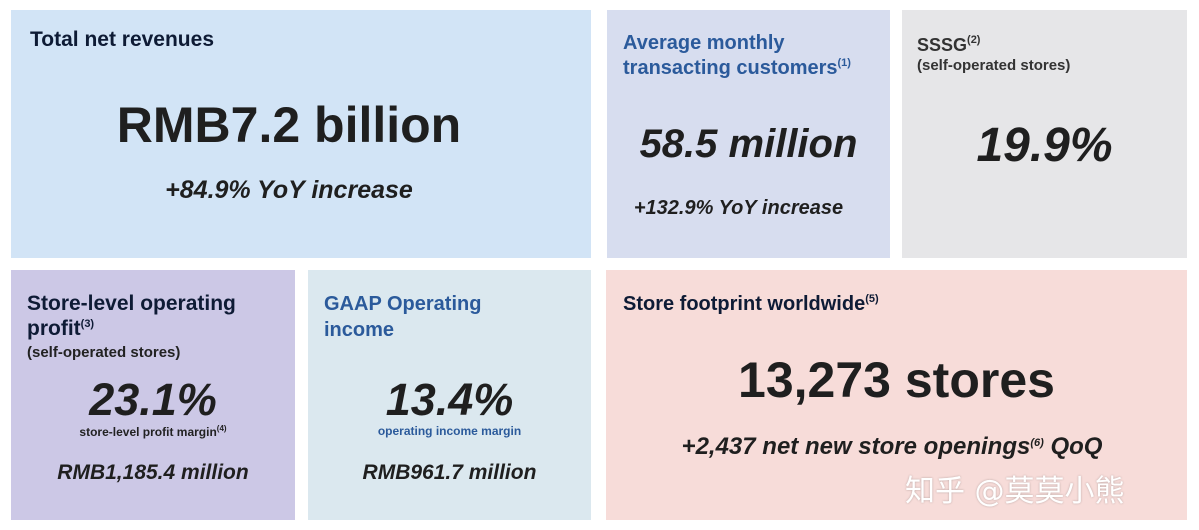 This screenshot has height=530, width=1199. What do you see at coordinates (449, 472) in the screenshot?
I see `gaap-amount: RMB961.7 million` at bounding box center [449, 472].